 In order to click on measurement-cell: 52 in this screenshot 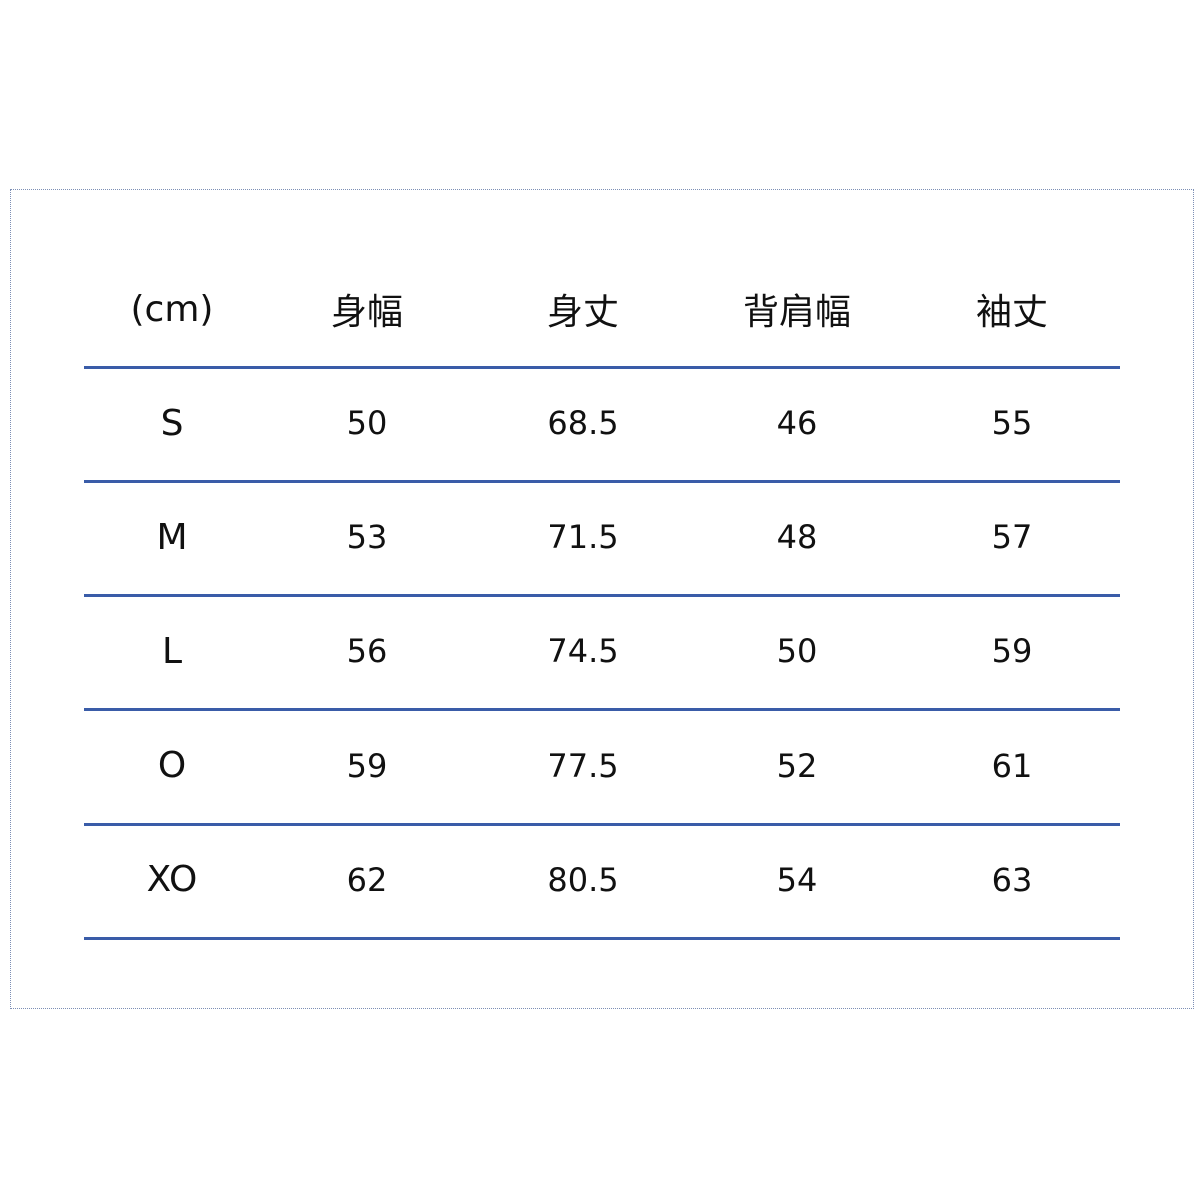, I will do `click(797, 765)`.